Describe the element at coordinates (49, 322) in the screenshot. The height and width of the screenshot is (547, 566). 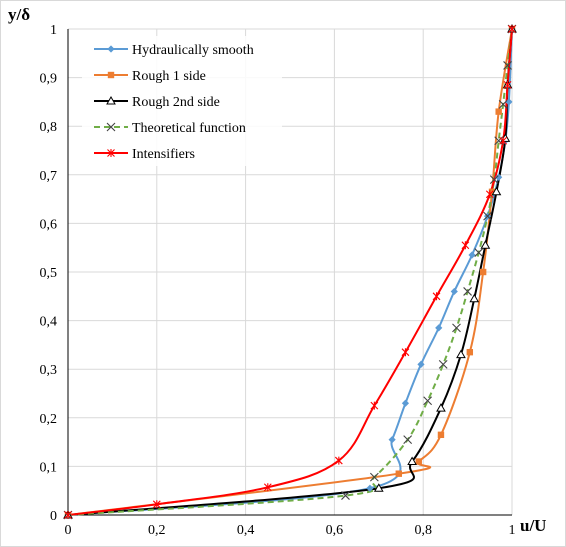
I see `y-tick-label: 0,4` at that location.